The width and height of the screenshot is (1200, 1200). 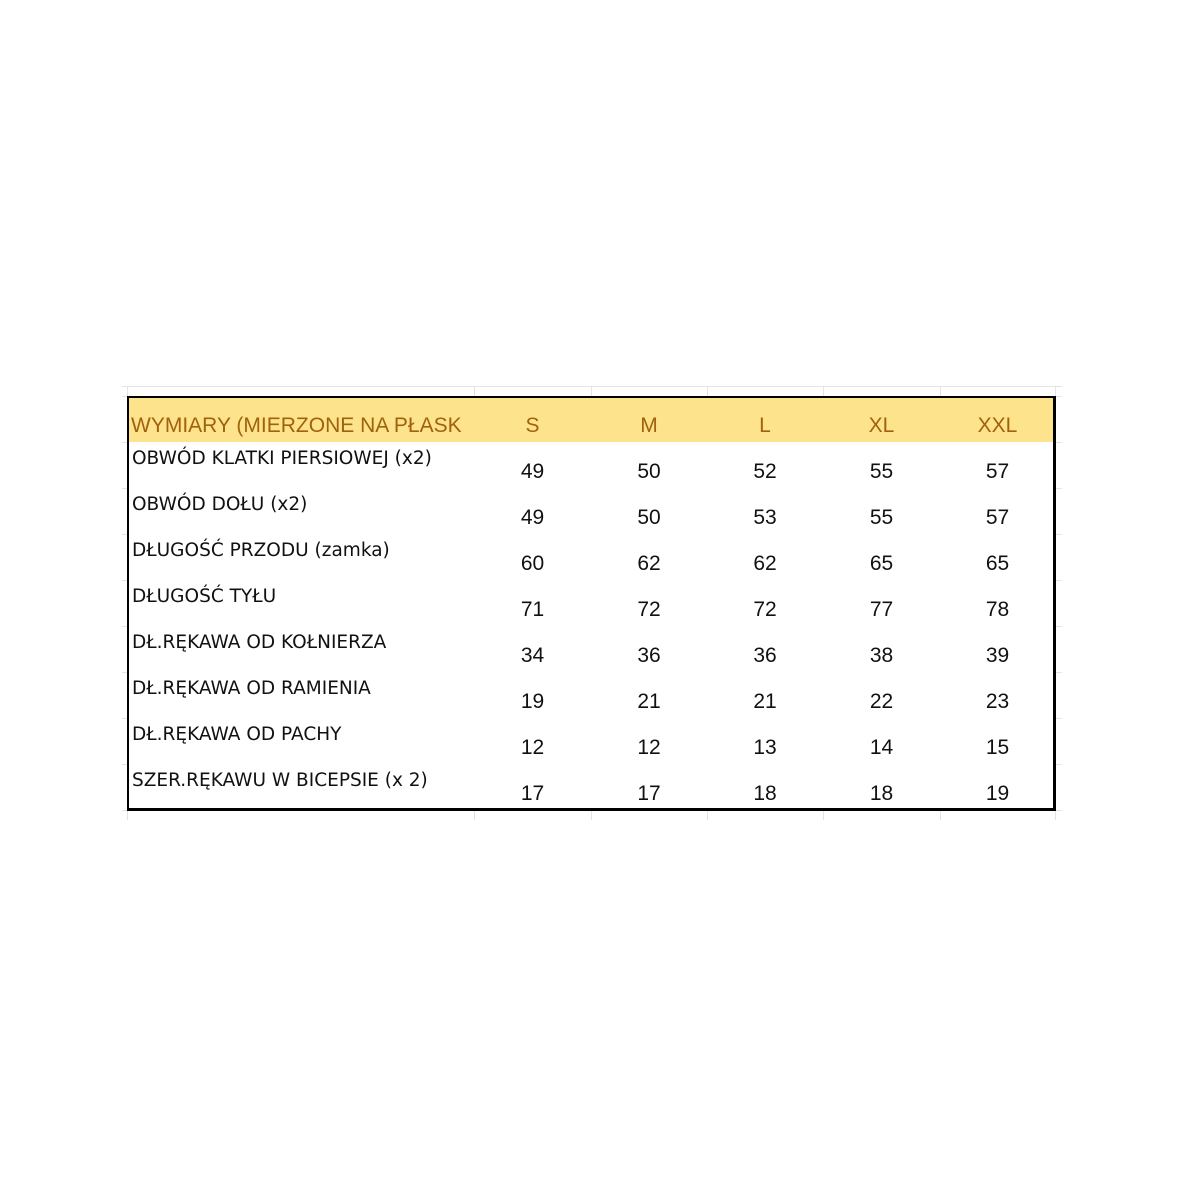 What do you see at coordinates (649, 419) in the screenshot?
I see `size-header: M` at bounding box center [649, 419].